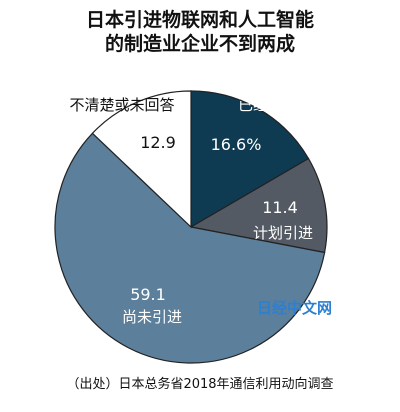  Describe the element at coordinates (294, 308) in the screenshot. I see `watermark-logo: 日经中文网` at that location.